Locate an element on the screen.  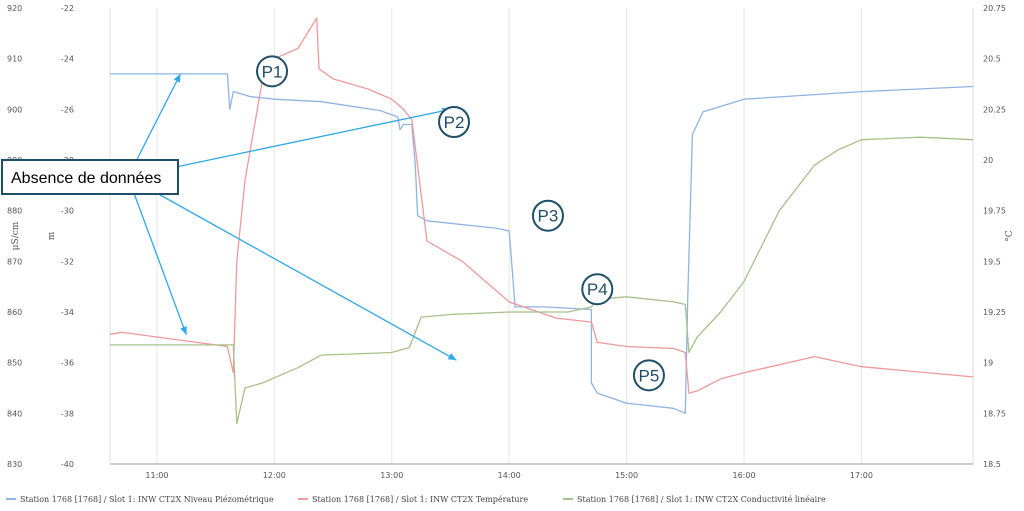
y-tick-label-temperature: 19 is located at coordinates (988, 363).